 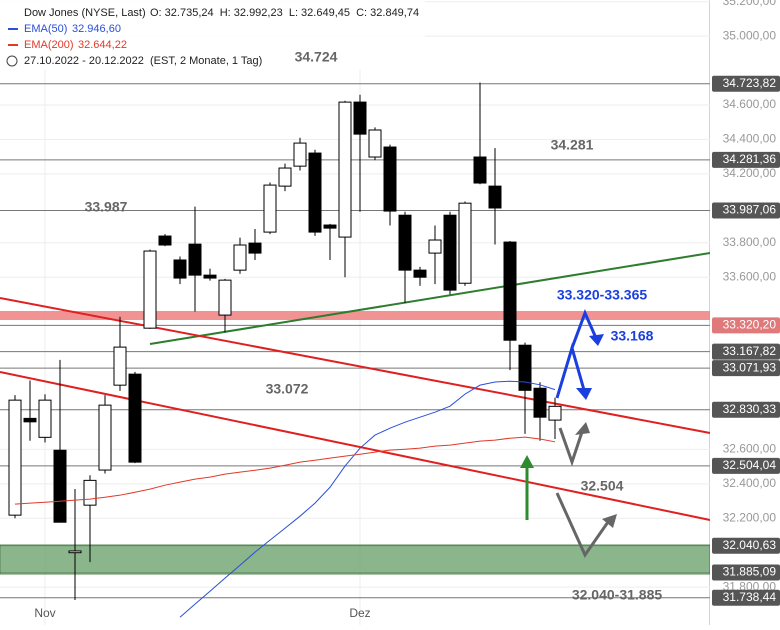 I want to click on y-tick-label: 32.400,00, so click(x=750, y=483).